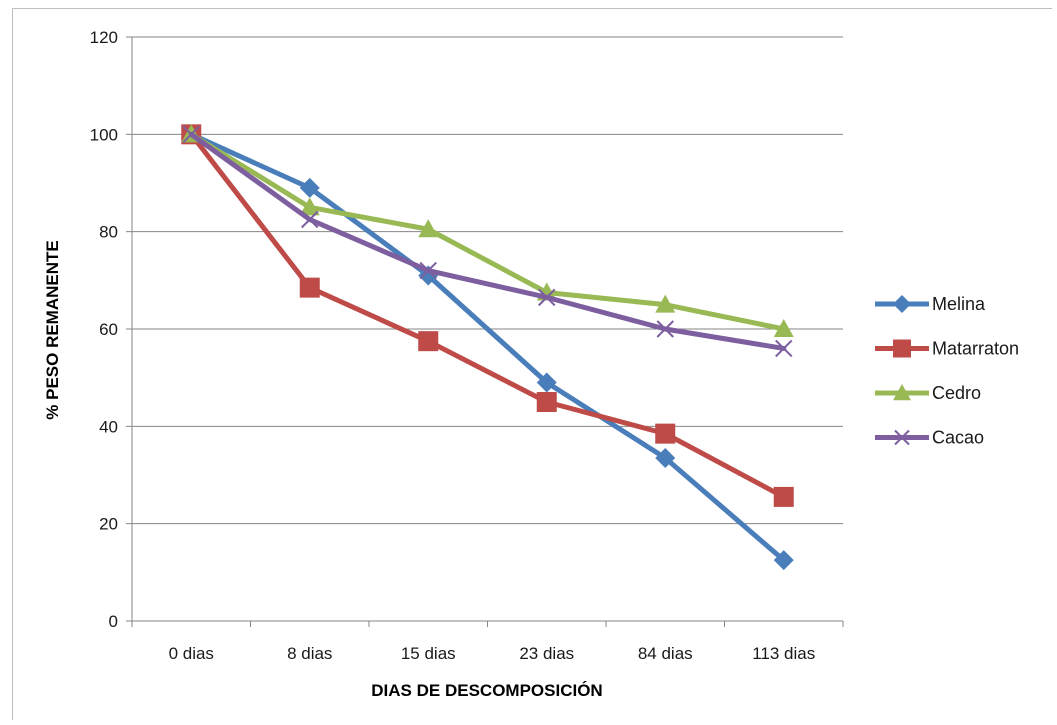 The image size is (1057, 725). I want to click on x-axis-title: DIAS DE DESCOMPOSICIÓN, so click(486, 690).